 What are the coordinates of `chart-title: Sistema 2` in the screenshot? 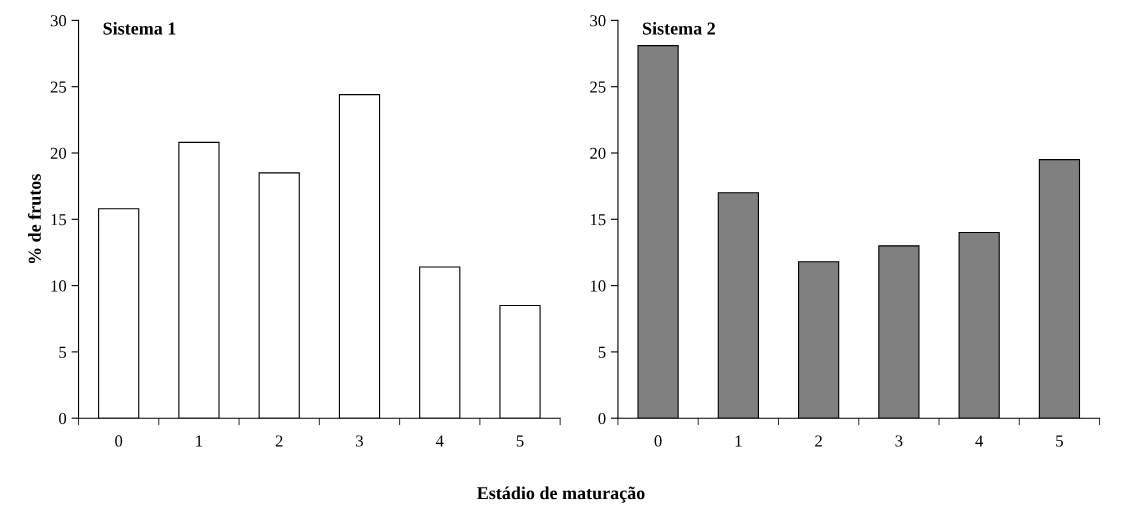 It's located at (678, 28).